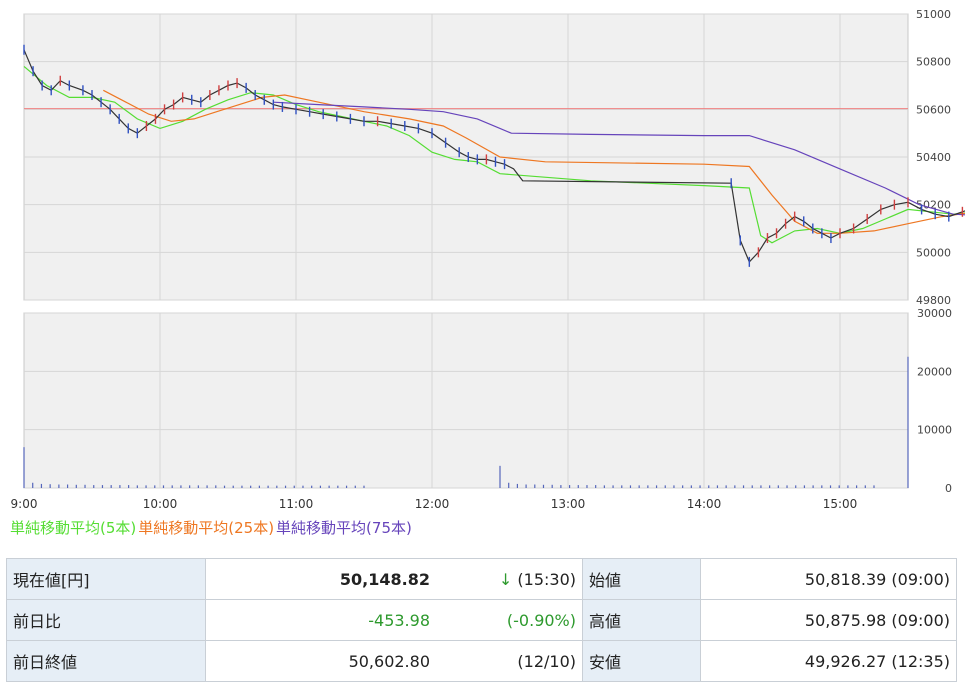 This screenshot has height=687, width=965. Describe the element at coordinates (344, 528) in the screenshot. I see `legend-ma75: 単純移動平均(75本)` at that location.